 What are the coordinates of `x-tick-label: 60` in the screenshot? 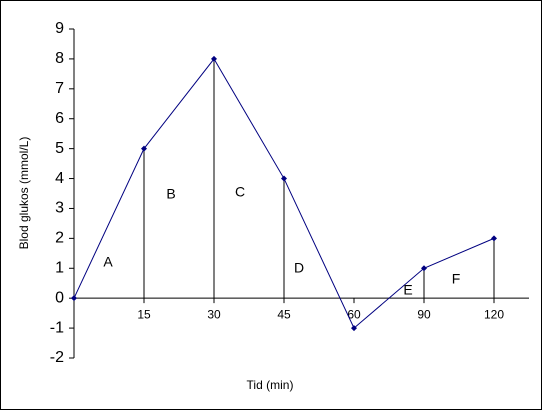 It's located at (354, 314).